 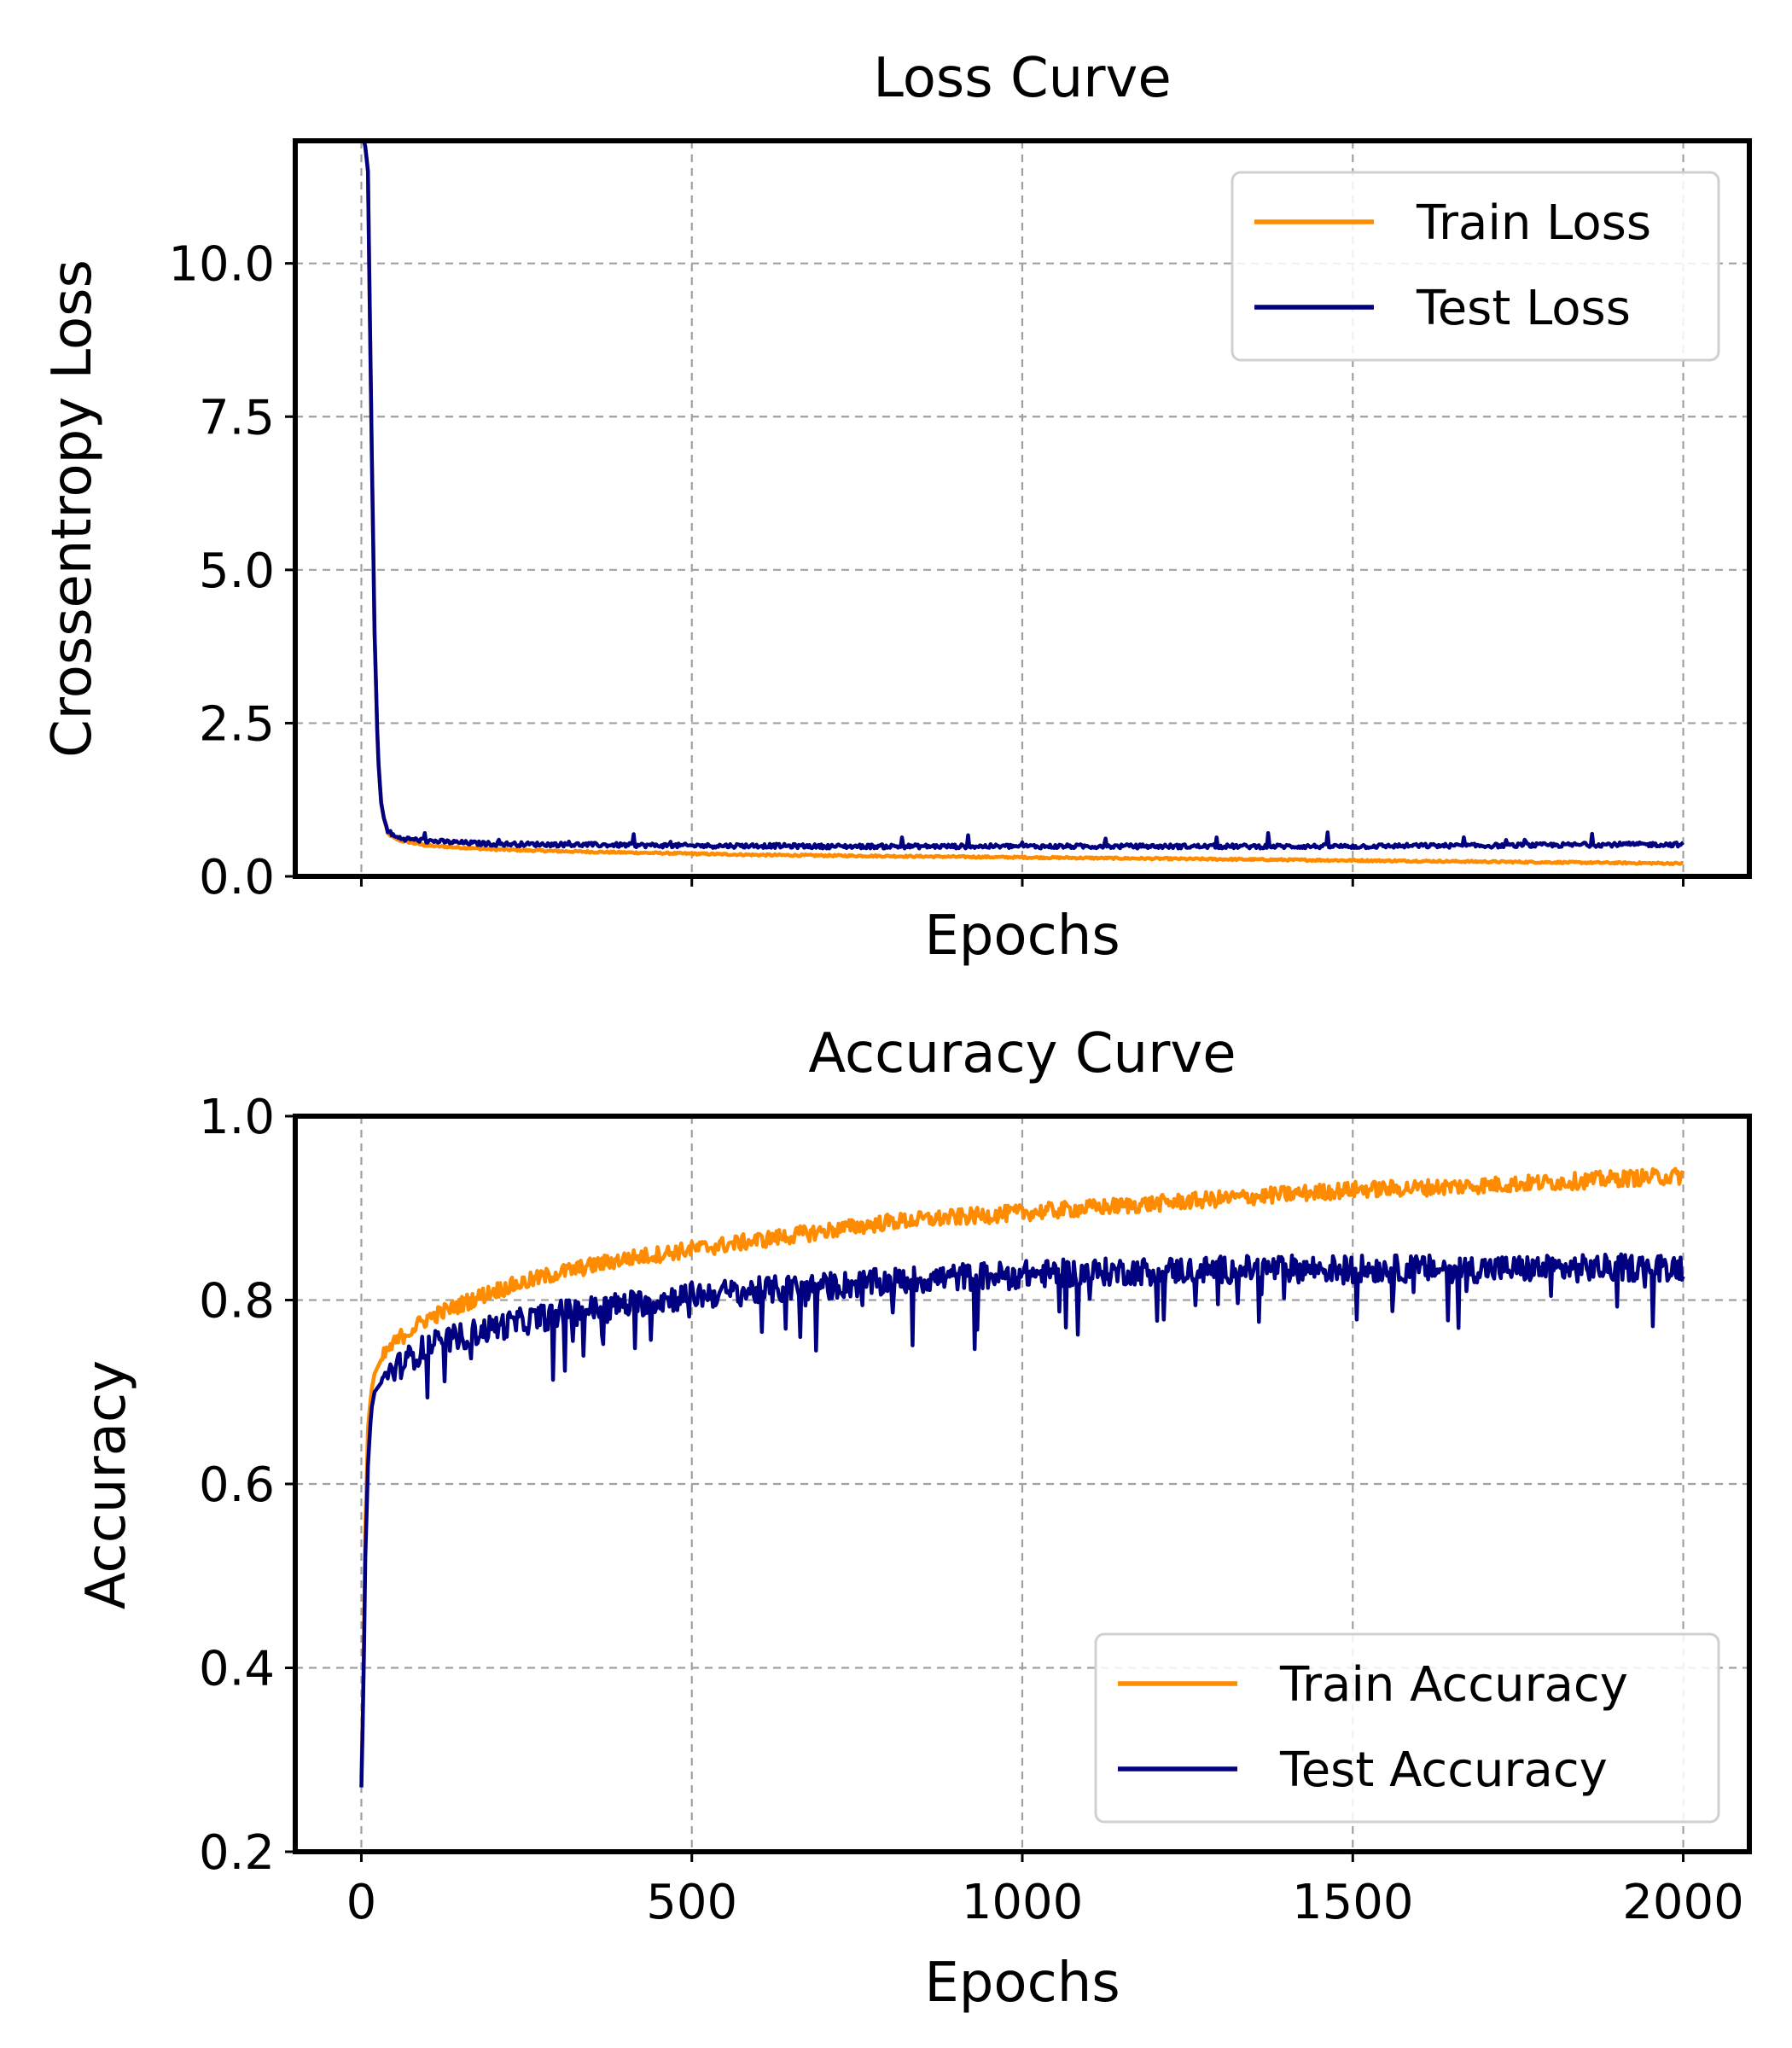 What do you see at coordinates (106, 1484) in the screenshot?
I see `y-axis-label: Accuracy` at bounding box center [106, 1484].